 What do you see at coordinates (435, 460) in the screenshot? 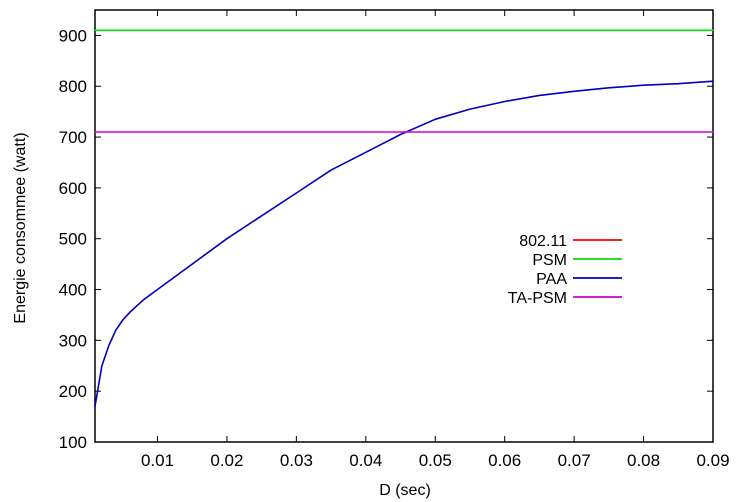
I see `x-tick-label: 0.05` at bounding box center [435, 460].